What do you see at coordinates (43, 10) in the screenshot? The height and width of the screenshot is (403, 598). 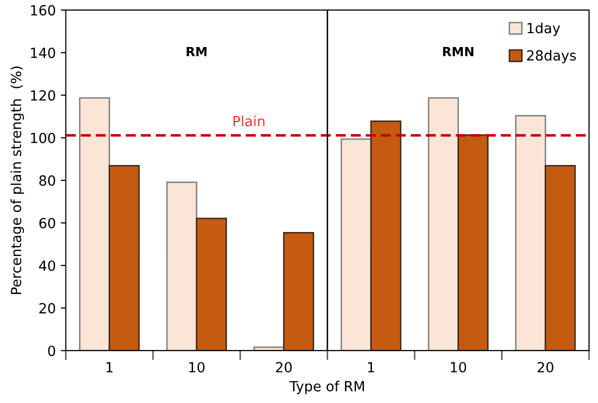 I see `y-tick-label: 160` at bounding box center [43, 10].